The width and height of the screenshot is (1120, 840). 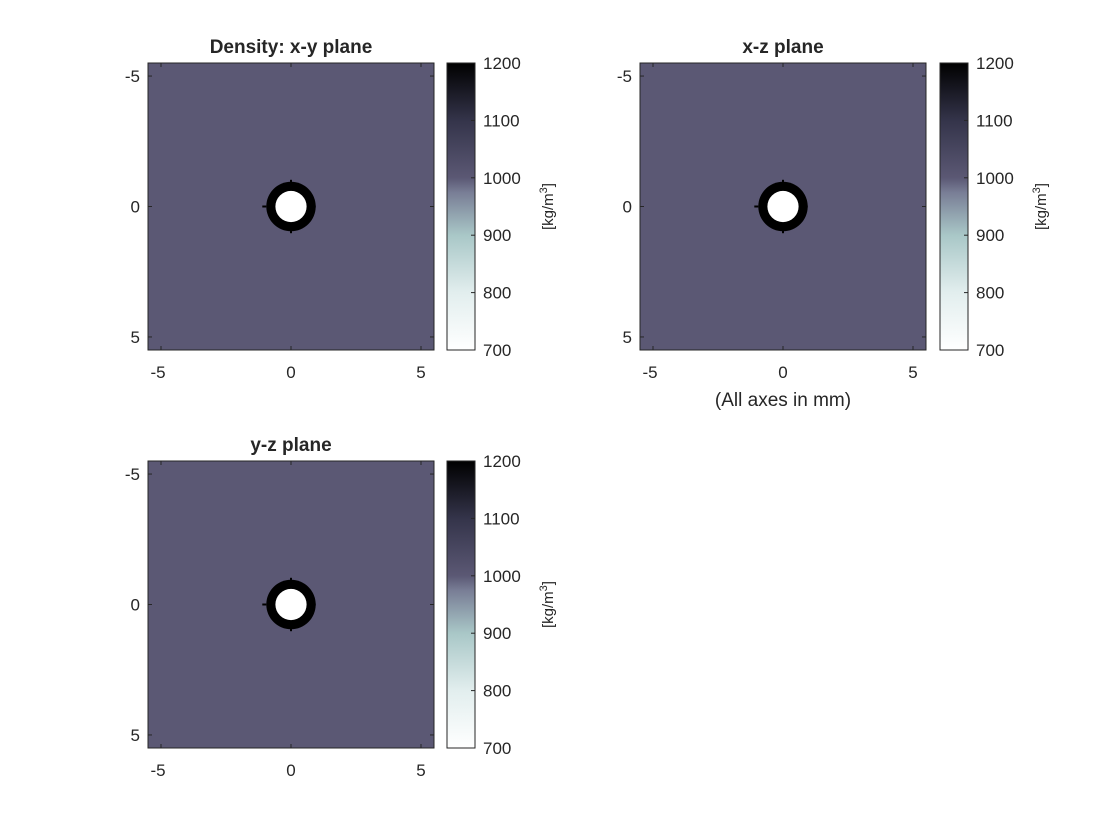 I want to click on x-axis-label: (All axes in mm), so click(x=783, y=400).